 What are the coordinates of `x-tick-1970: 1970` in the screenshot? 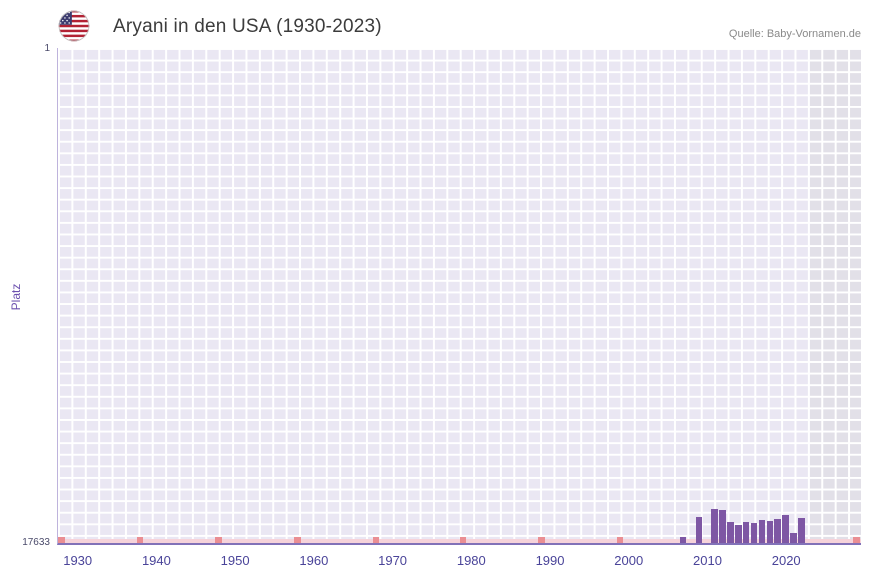 It's located at (393, 560).